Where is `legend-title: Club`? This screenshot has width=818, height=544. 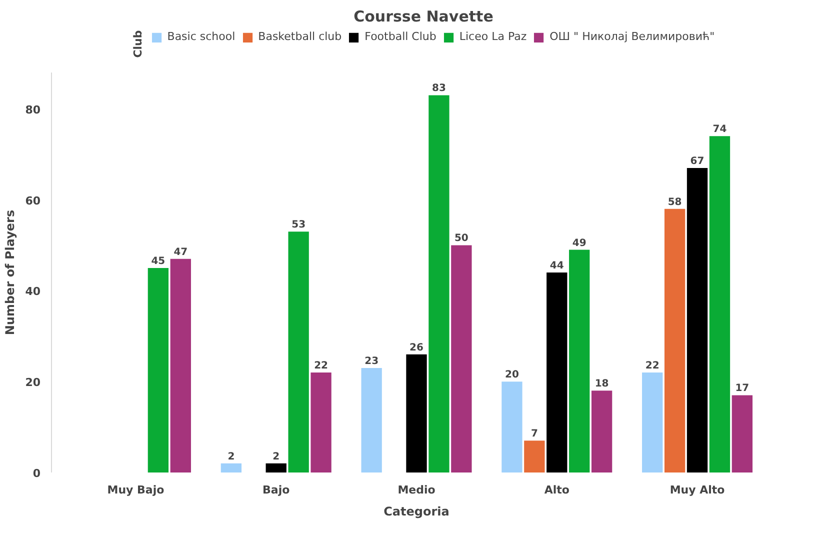 legend-title: Club is located at coordinates (137, 44).